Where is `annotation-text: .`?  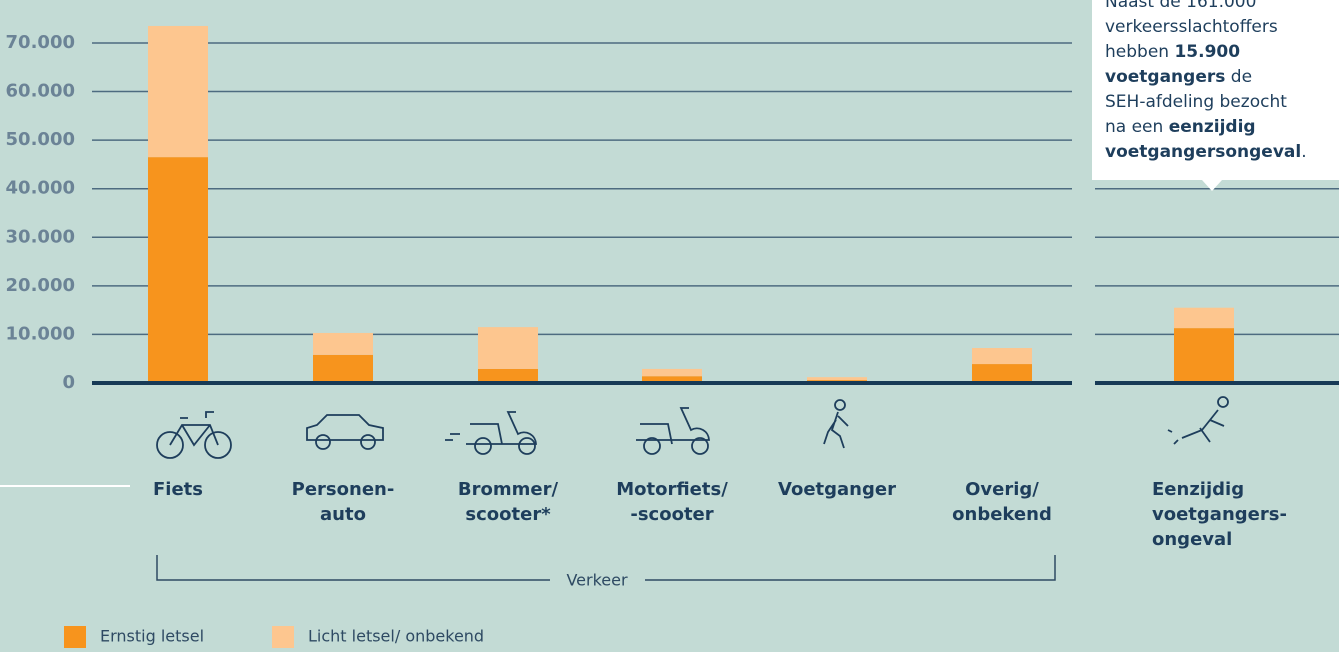
annotation-text: . is located at coordinates (1303, 152).